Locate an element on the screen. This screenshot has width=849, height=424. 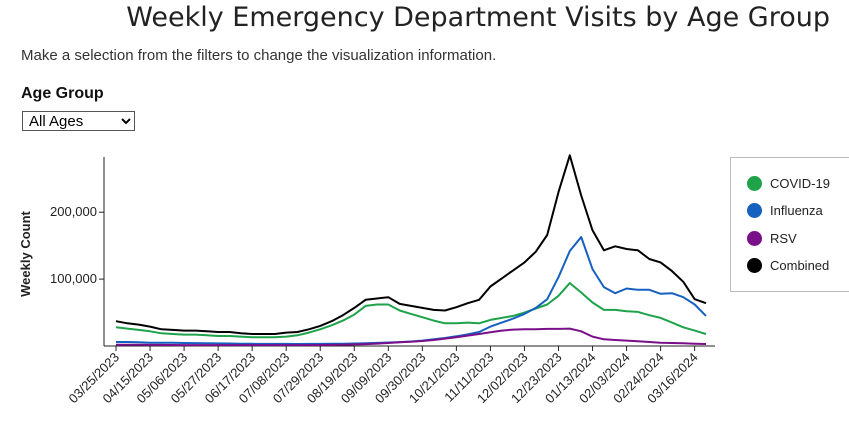
legend-item-combined: Combined is located at coordinates (788, 265).